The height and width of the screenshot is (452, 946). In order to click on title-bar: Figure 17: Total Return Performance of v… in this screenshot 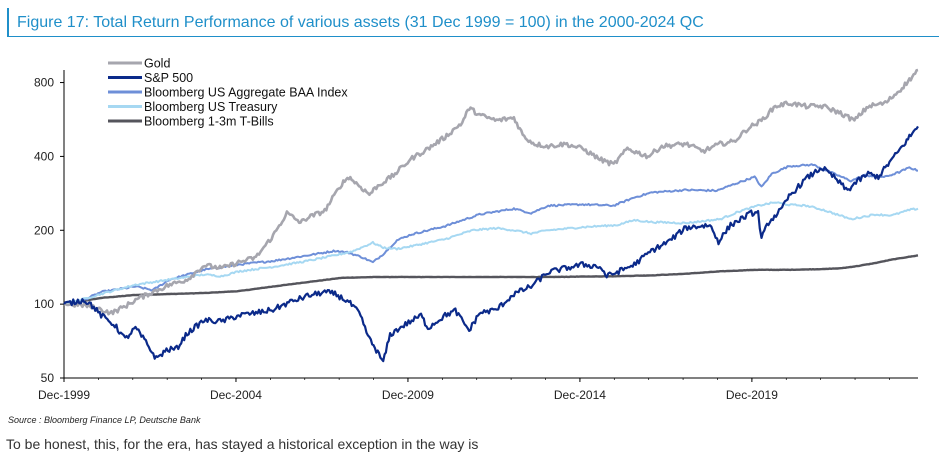, I will do `click(473, 22)`.